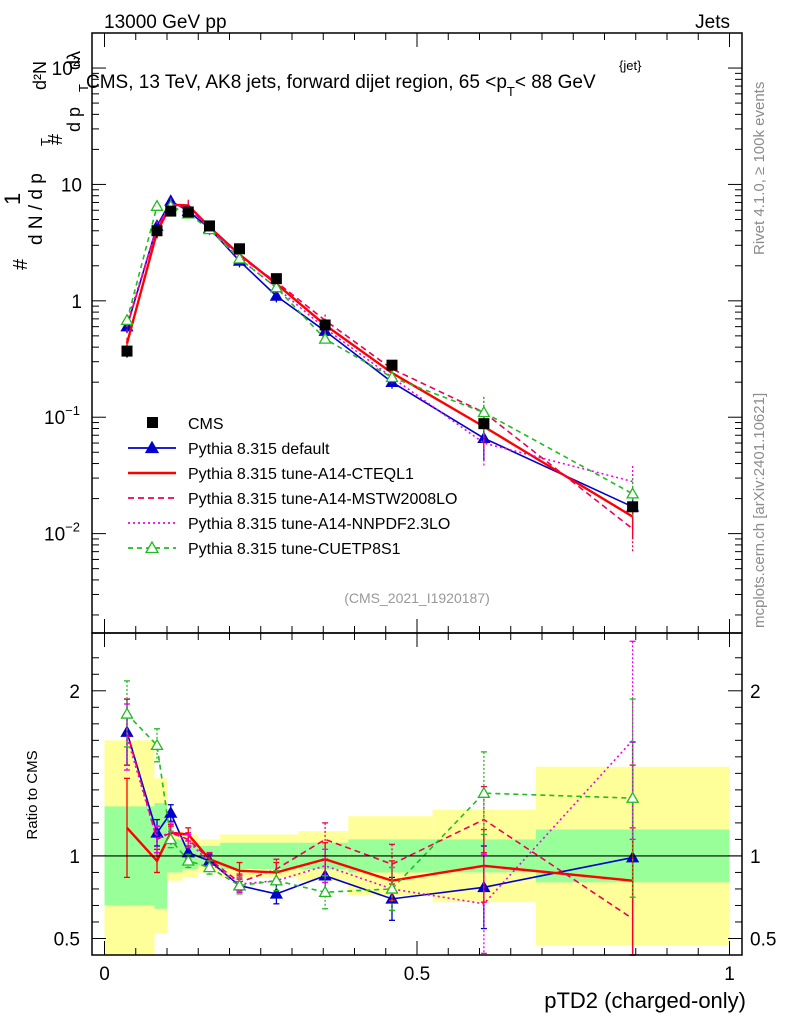 This screenshot has height=1024, width=786. I want to click on ratio-y-tick-label-left: 2, so click(74, 692).